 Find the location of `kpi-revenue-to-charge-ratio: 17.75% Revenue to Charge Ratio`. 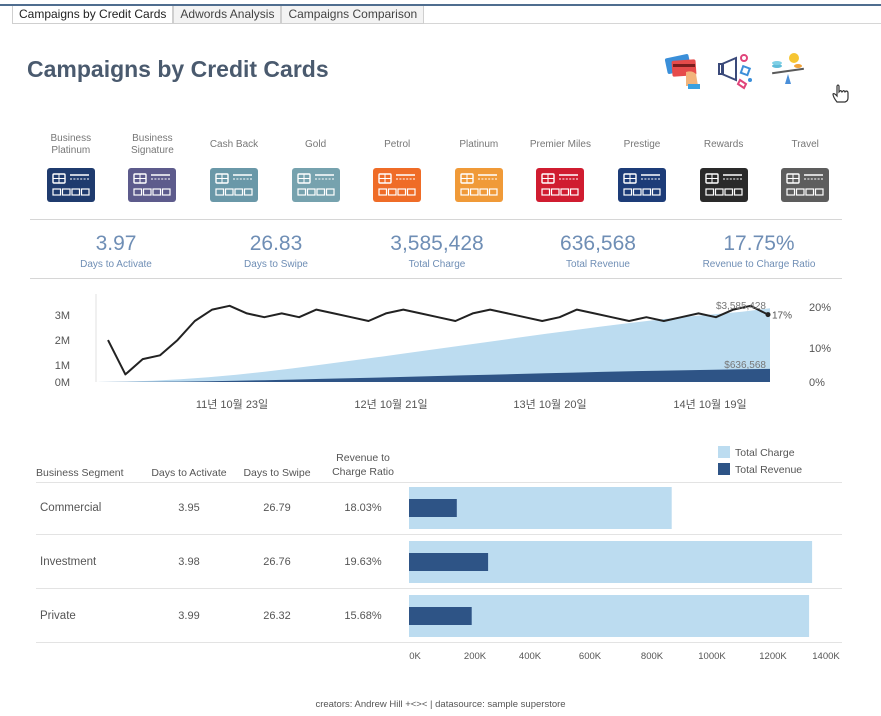

kpi-revenue-to-charge-ratio: 17.75% Revenue to Charge Ratio is located at coordinates (759, 251).